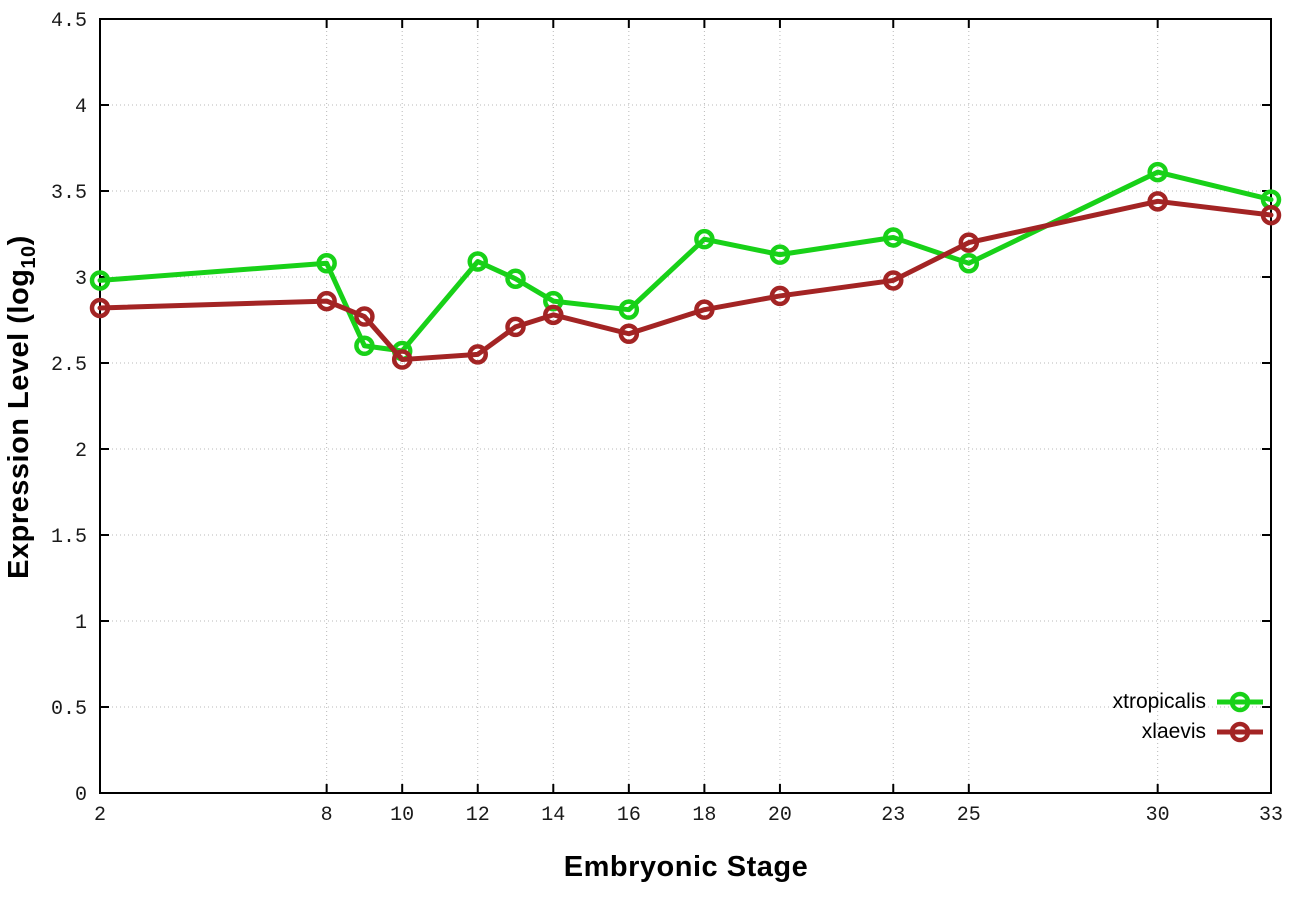 This screenshot has width=1296, height=907. What do you see at coordinates (100, 815) in the screenshot?
I see `x-tick-label: 2` at bounding box center [100, 815].